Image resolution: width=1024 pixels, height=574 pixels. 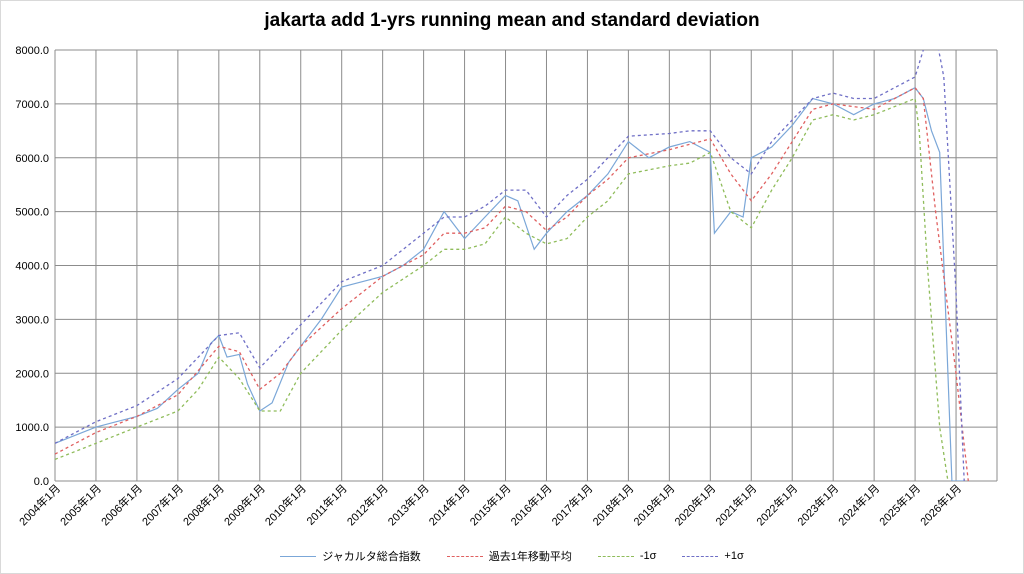 What do you see at coordinates (41, 482) in the screenshot?
I see `y-tick-label: 0.0` at bounding box center [41, 482].